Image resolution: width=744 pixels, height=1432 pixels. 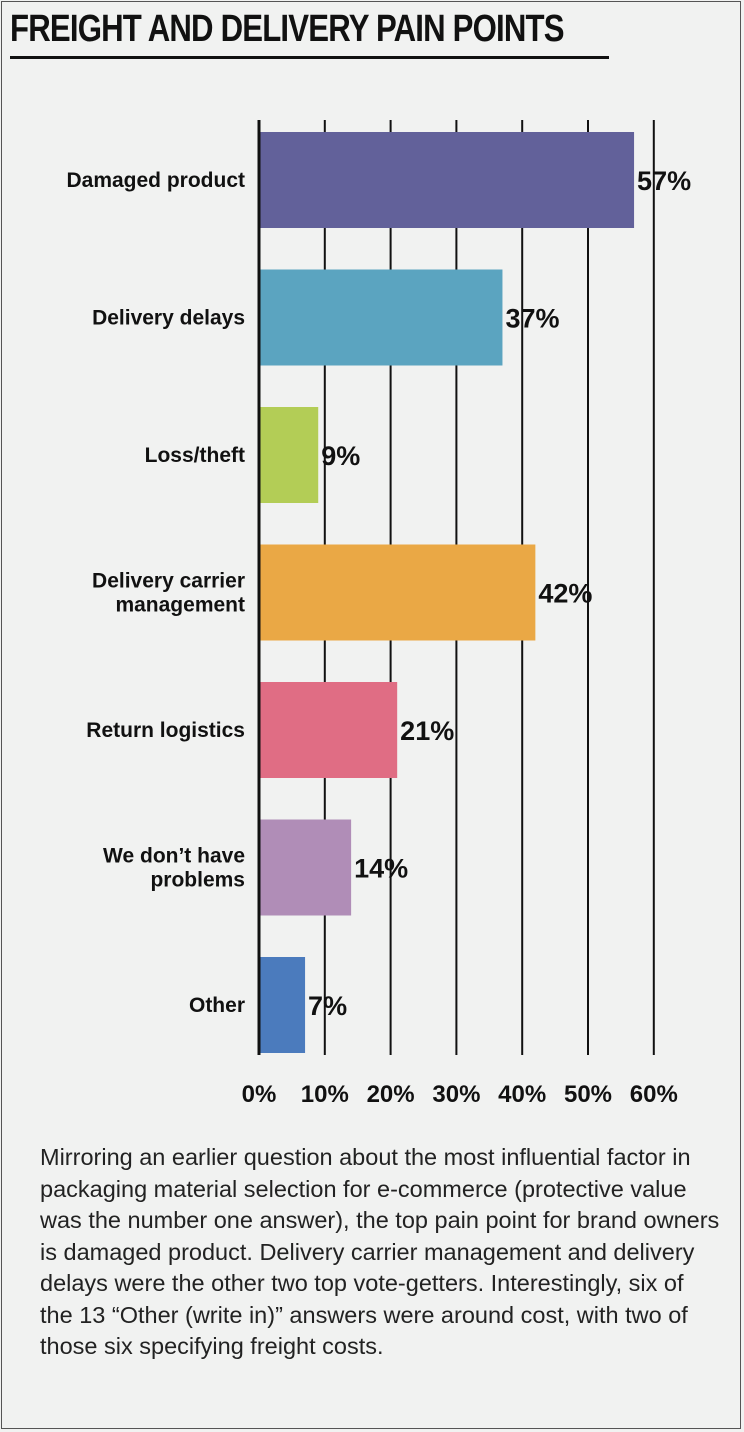 What do you see at coordinates (427, 731) in the screenshot?
I see `value-label-4: 21%` at bounding box center [427, 731].